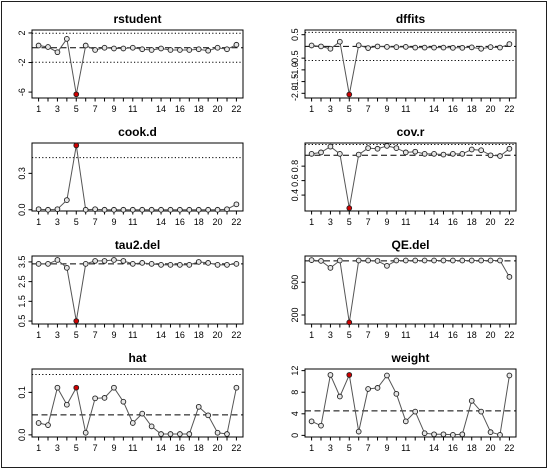 This screenshot has width=550, height=471. What do you see at coordinates (295, 282) in the screenshot?
I see `y-tick-label: 600` at bounding box center [295, 282].